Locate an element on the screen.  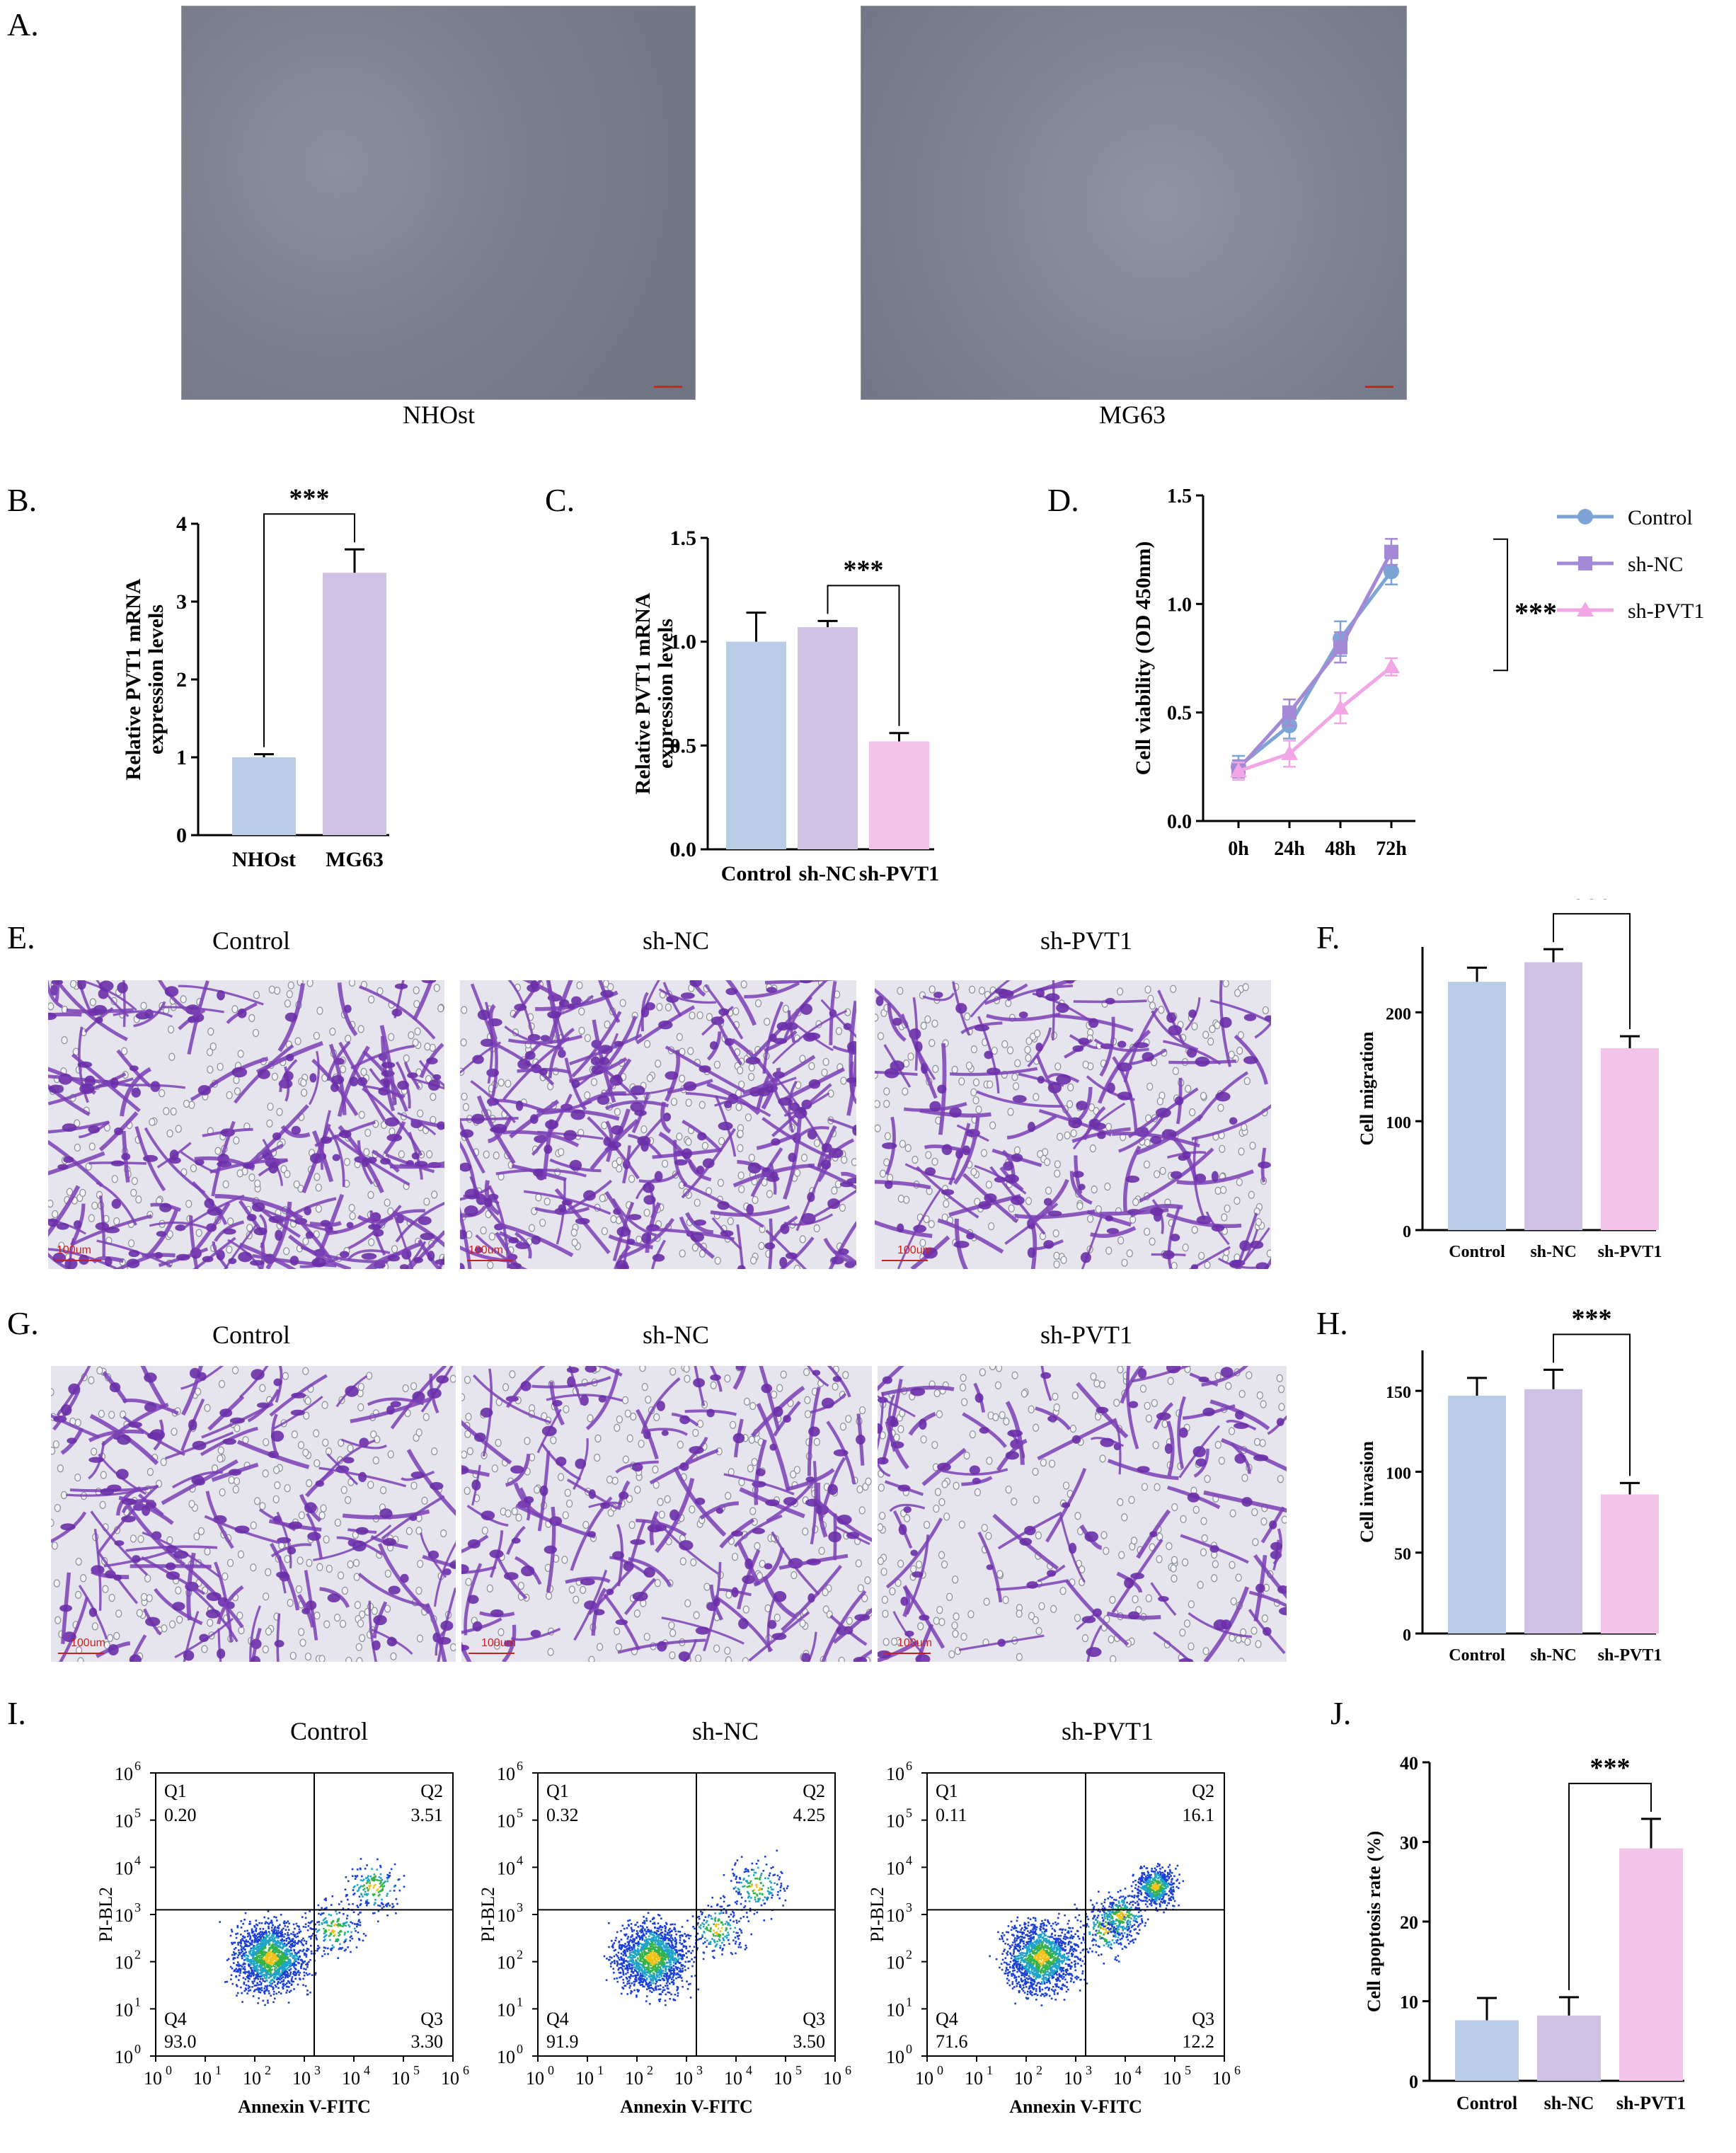
y-tick-label: 200 is located at coordinates (1399, 1014).